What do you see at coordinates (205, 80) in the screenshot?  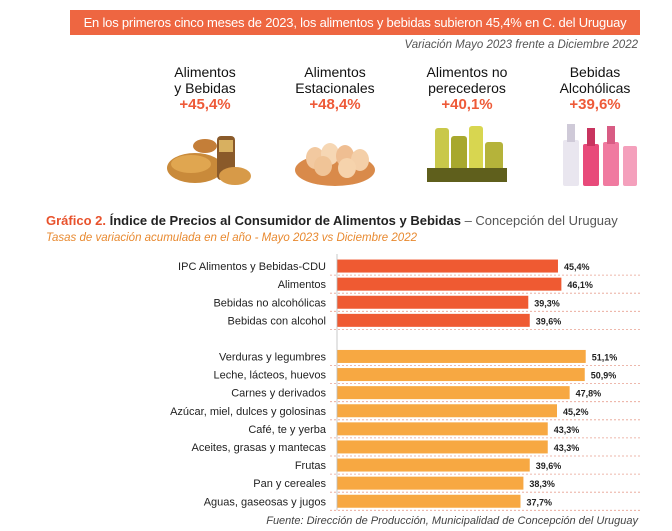 I see `card-label: Alimentos y Bebidas` at bounding box center [205, 80].